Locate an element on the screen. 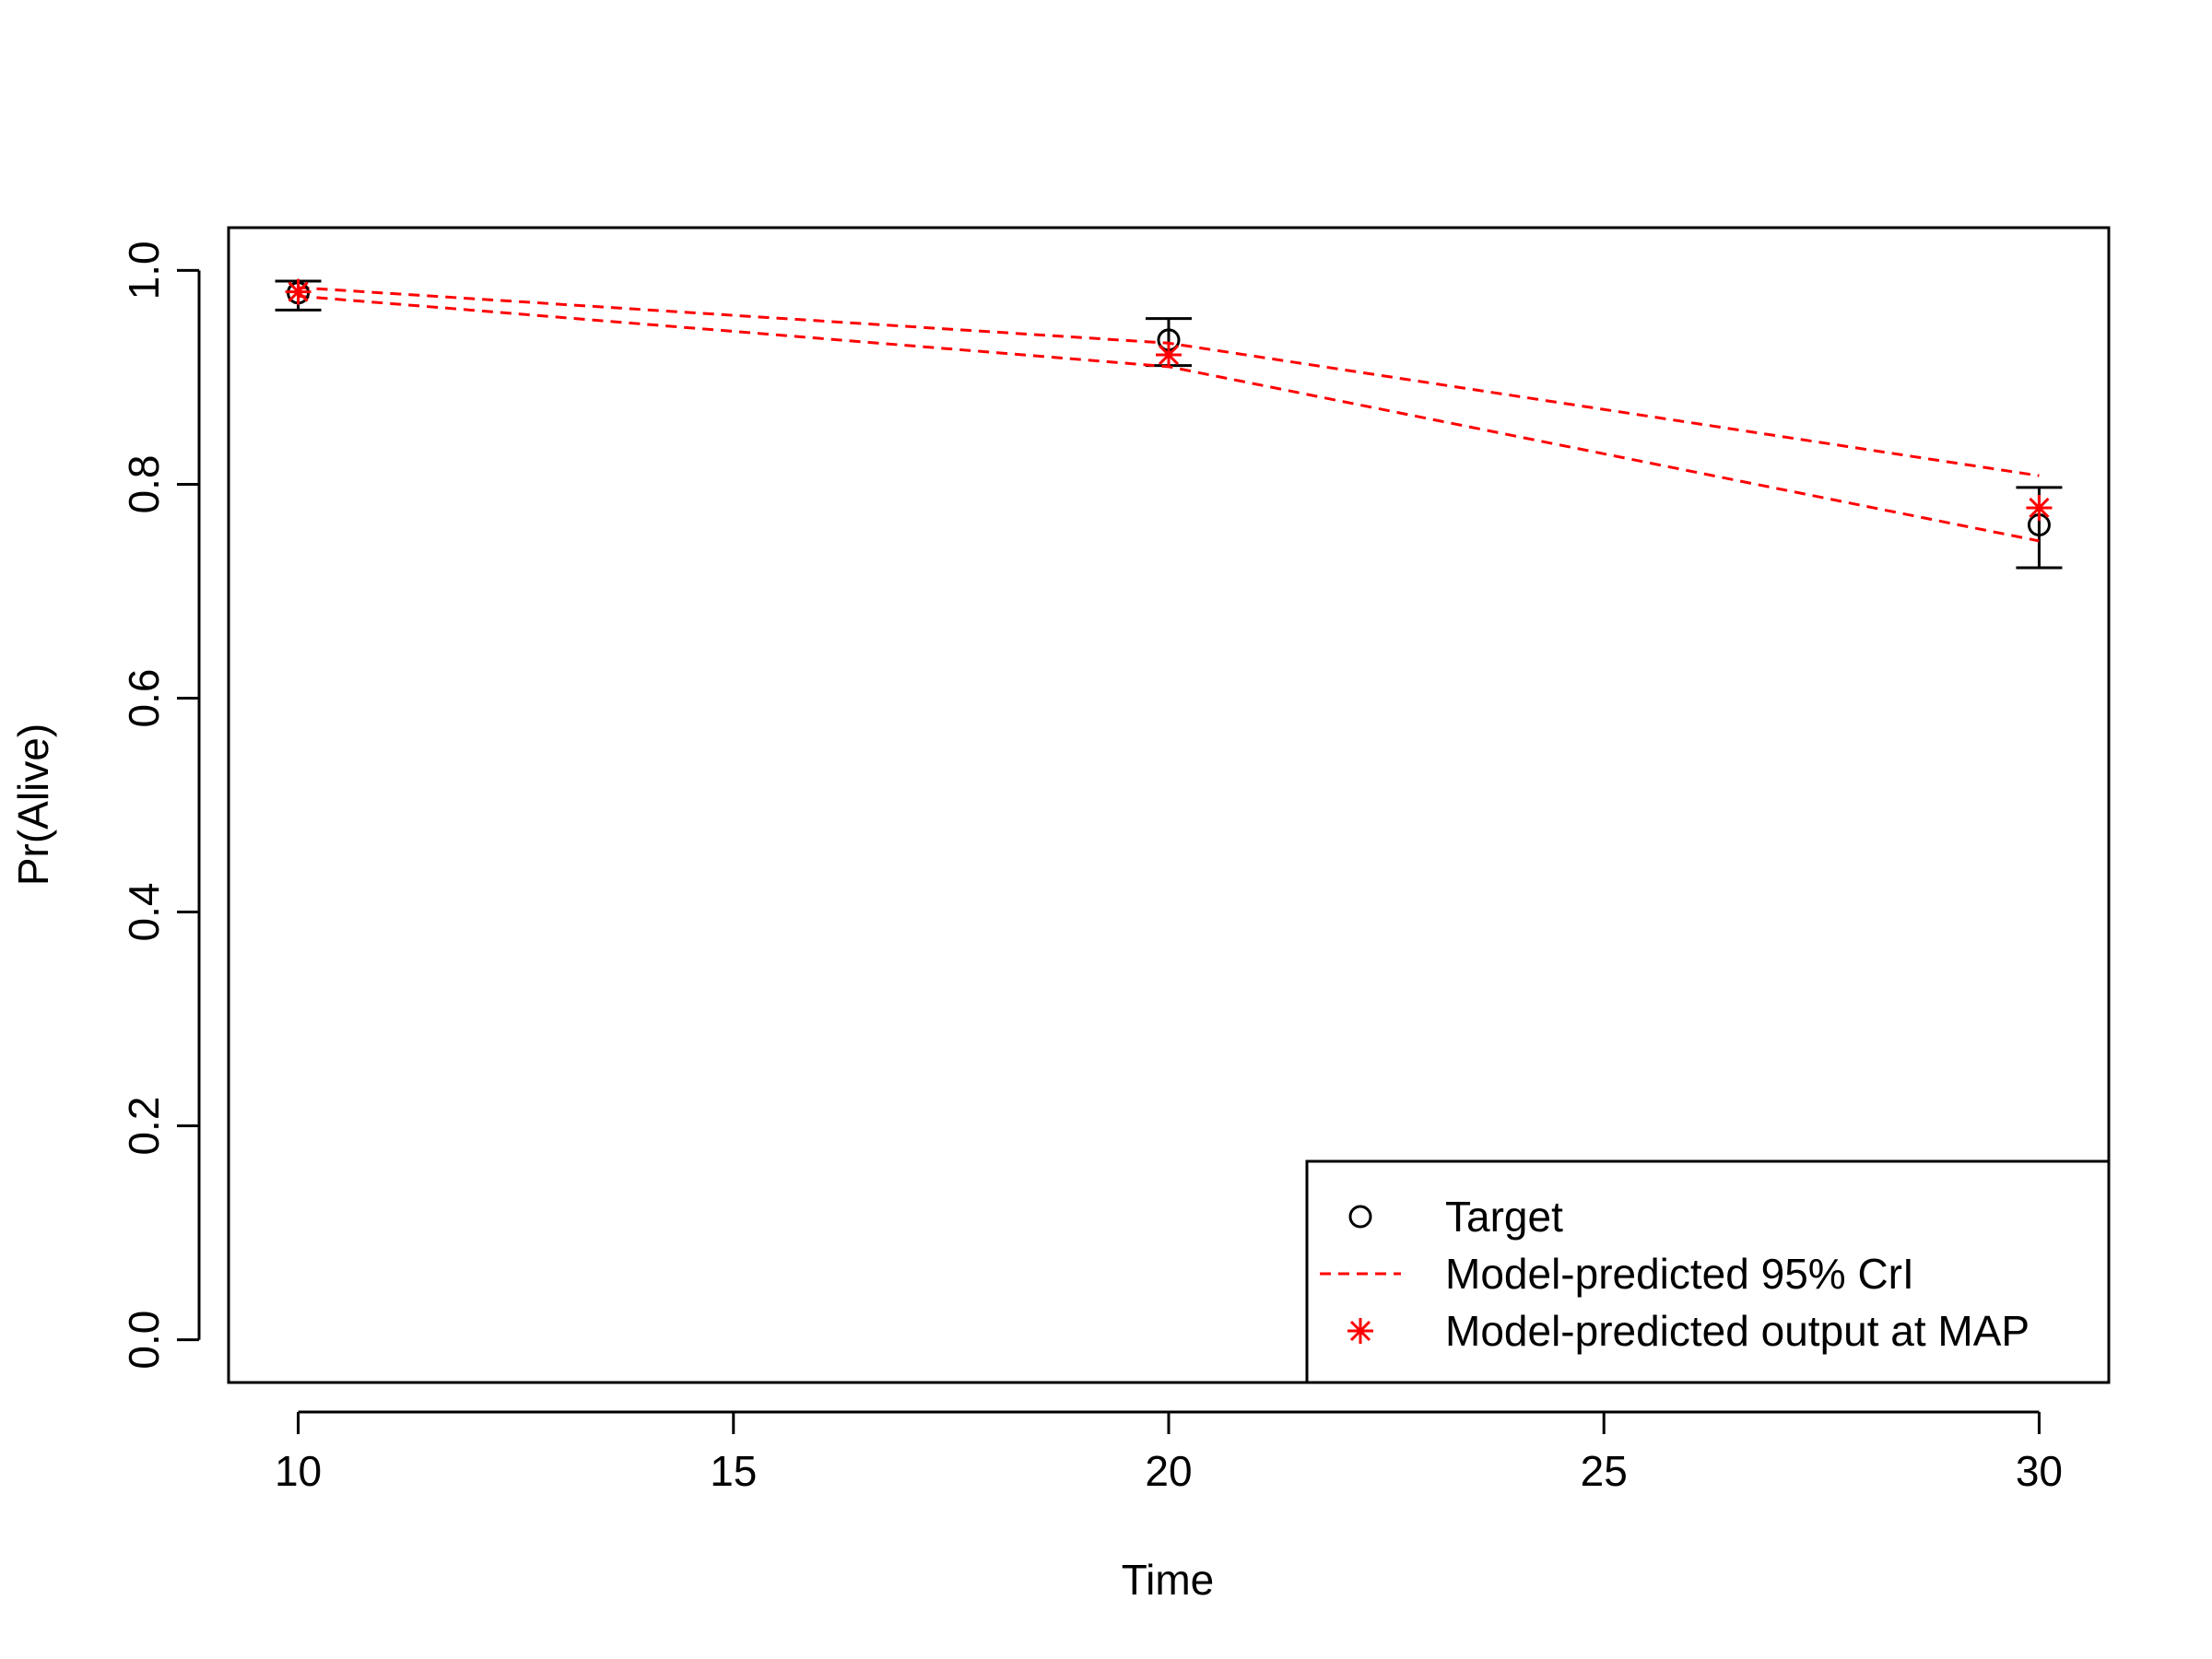  x-axis: 10 15 20 25 30 is located at coordinates (1169, 1452).